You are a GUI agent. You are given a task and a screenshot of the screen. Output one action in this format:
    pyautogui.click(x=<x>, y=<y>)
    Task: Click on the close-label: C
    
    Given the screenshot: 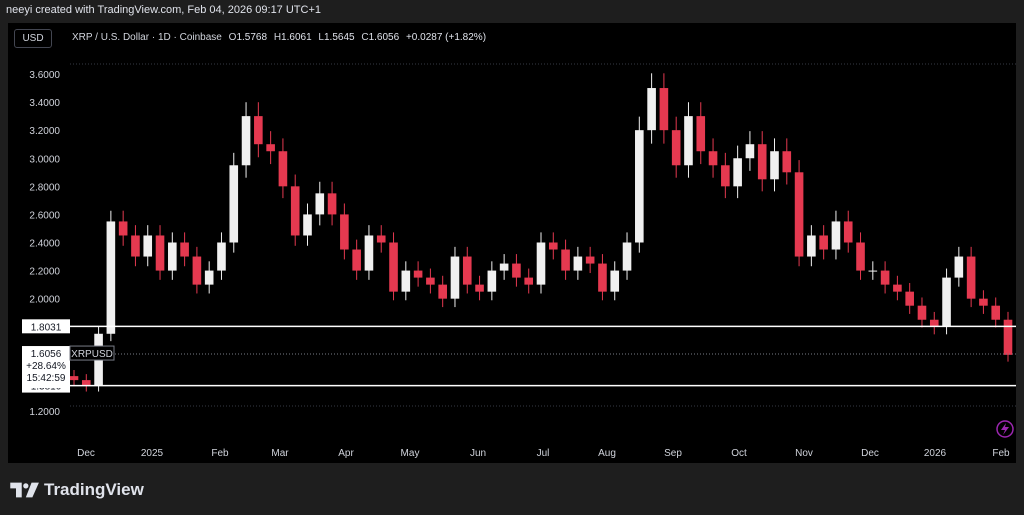 What is the action you would take?
    pyautogui.click(x=365, y=37)
    